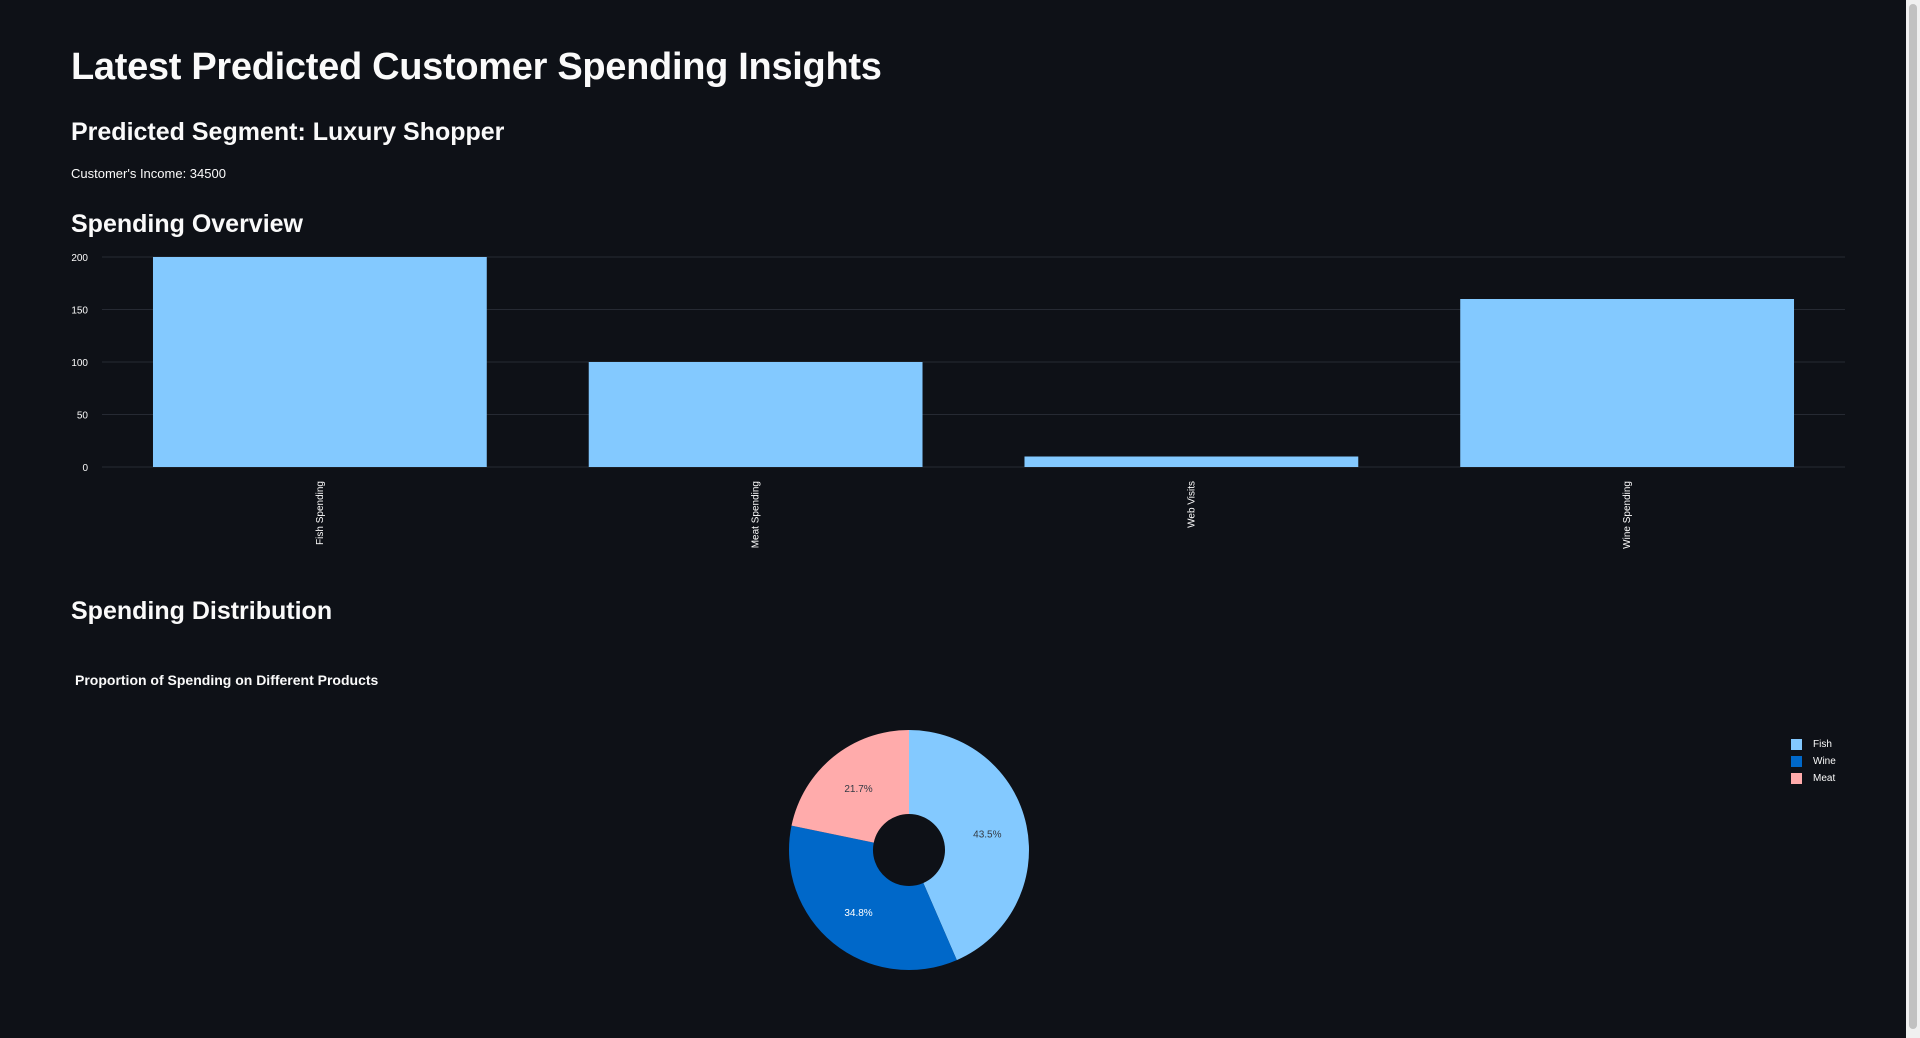 Image resolution: width=1920 pixels, height=1038 pixels. What do you see at coordinates (858, 913) in the screenshot?
I see `slice-percent-label: 34.8%` at bounding box center [858, 913].